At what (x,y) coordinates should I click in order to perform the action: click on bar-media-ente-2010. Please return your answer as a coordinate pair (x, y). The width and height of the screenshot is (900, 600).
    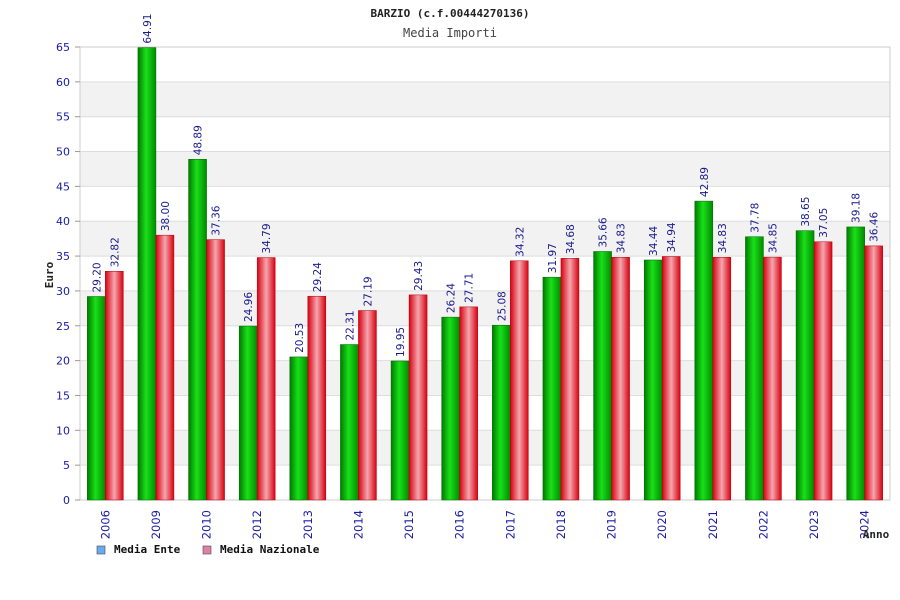
    Looking at the image, I should click on (197, 330).